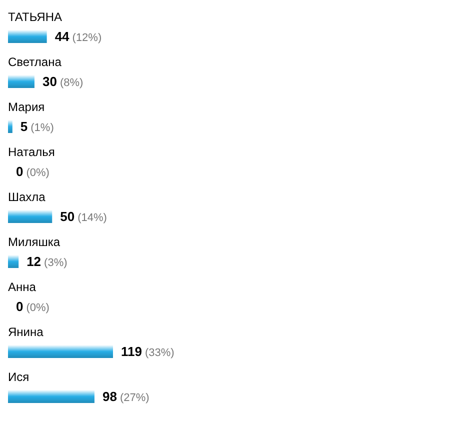 This screenshot has width=450, height=421. I want to click on data-label: 98 (27%), so click(126, 396).